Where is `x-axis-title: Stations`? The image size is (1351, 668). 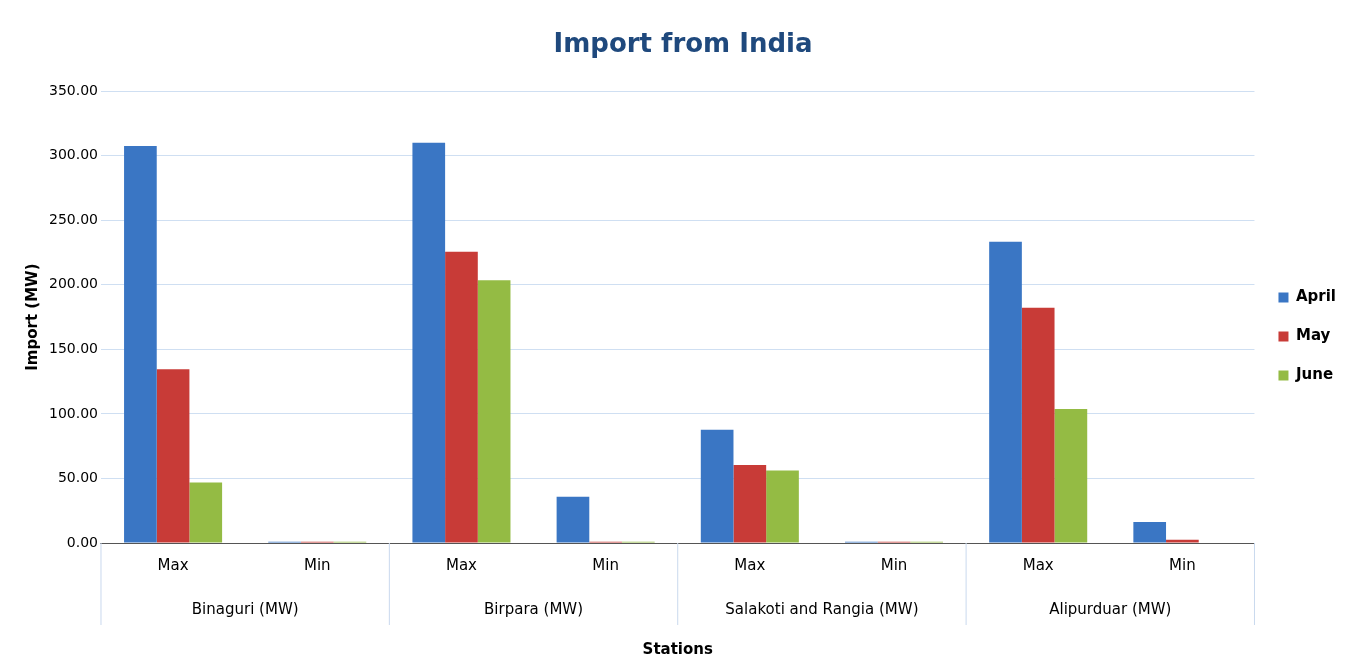
x-axis-title: Stations is located at coordinates (677, 648).